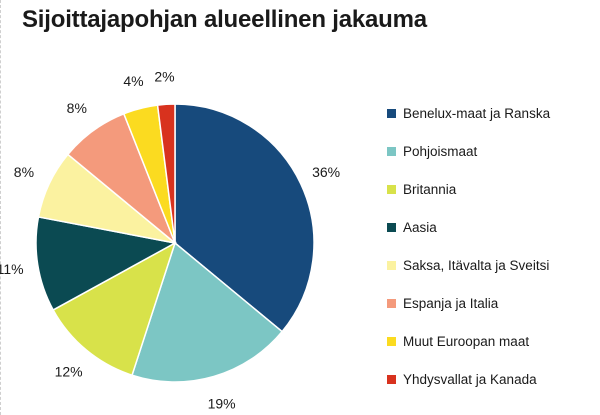  What do you see at coordinates (492, 151) in the screenshot?
I see `legend-item-pohjoismaat: Pohjoismaat` at bounding box center [492, 151].